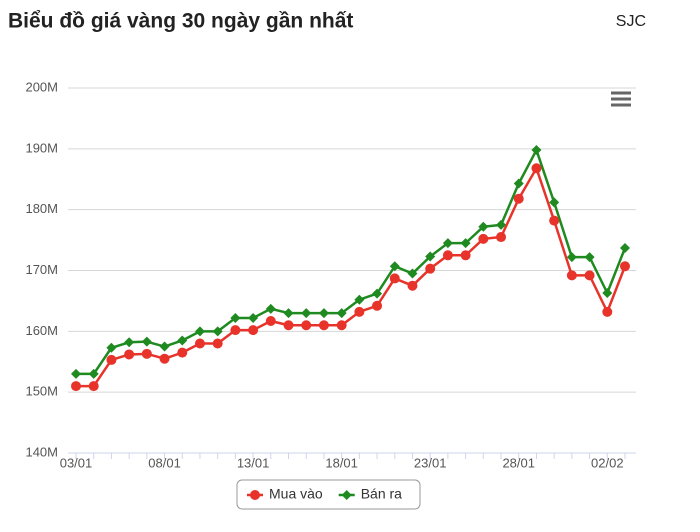 Image resolution: width=700 pixels, height=532 pixels. What do you see at coordinates (180, 21) in the screenshot?
I see `chart-title: Biểu đồ giá vàng 30 ngày gần nhất` at bounding box center [180, 21].